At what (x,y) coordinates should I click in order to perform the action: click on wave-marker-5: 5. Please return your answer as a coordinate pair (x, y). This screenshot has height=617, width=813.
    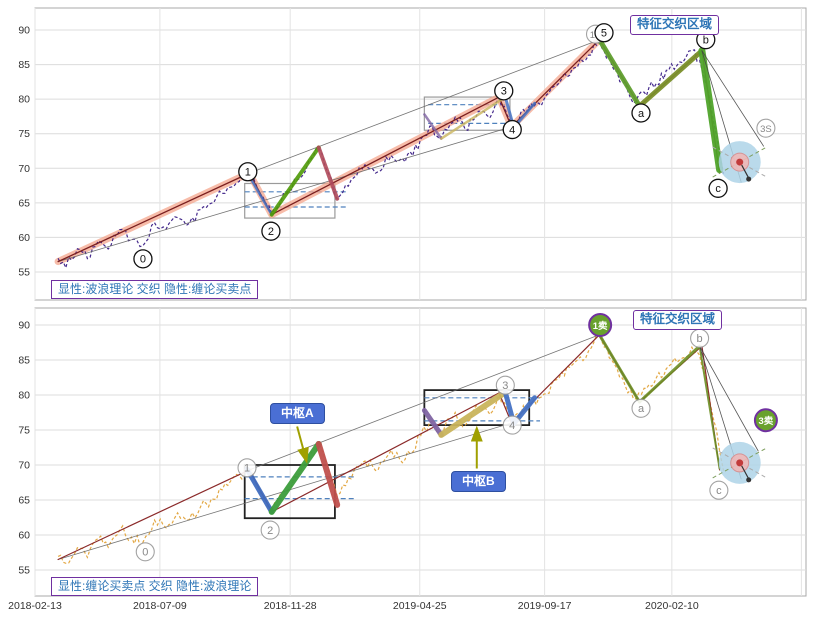
    Looking at the image, I should click on (604, 33).